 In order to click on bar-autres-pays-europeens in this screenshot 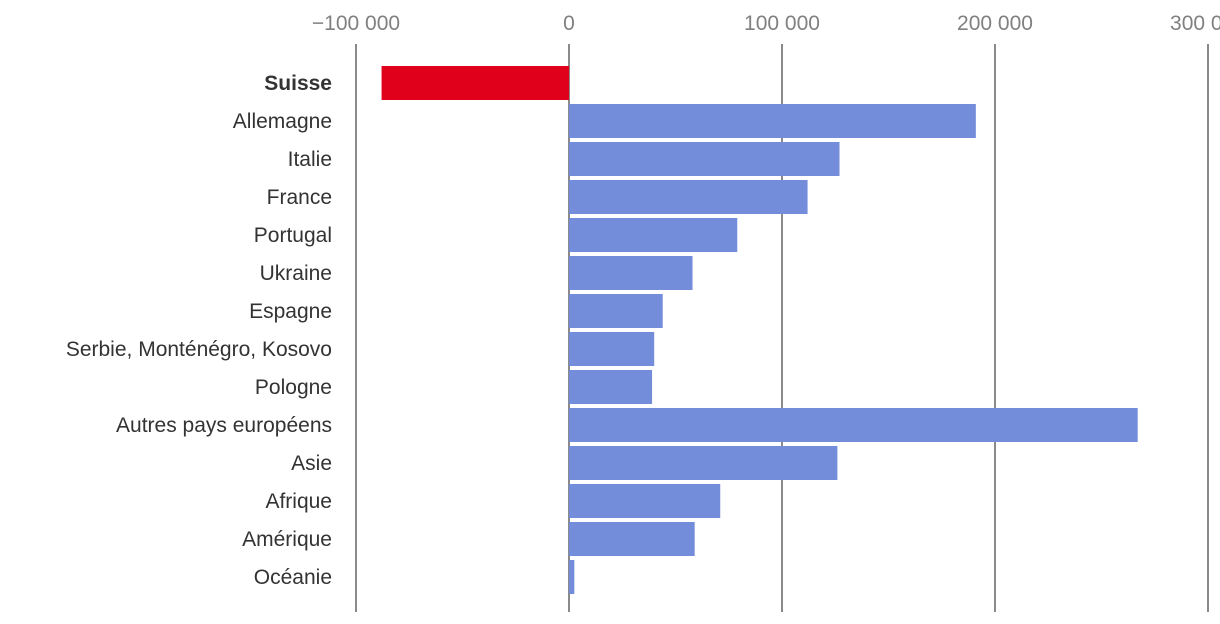, I will do `click(853, 425)`.